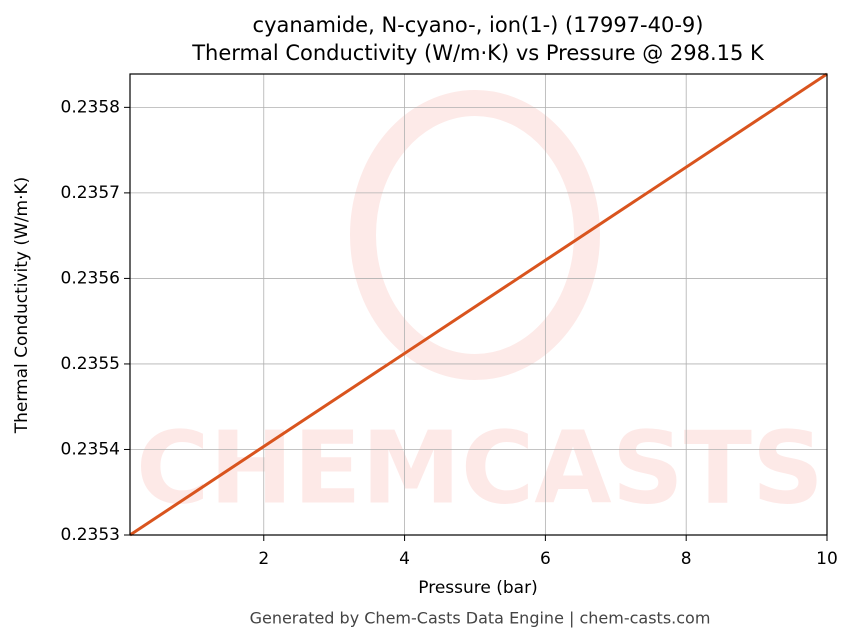 The image size is (856, 644). Describe the element at coordinates (404, 559) in the screenshot. I see `x-tick-label: 4` at that location.